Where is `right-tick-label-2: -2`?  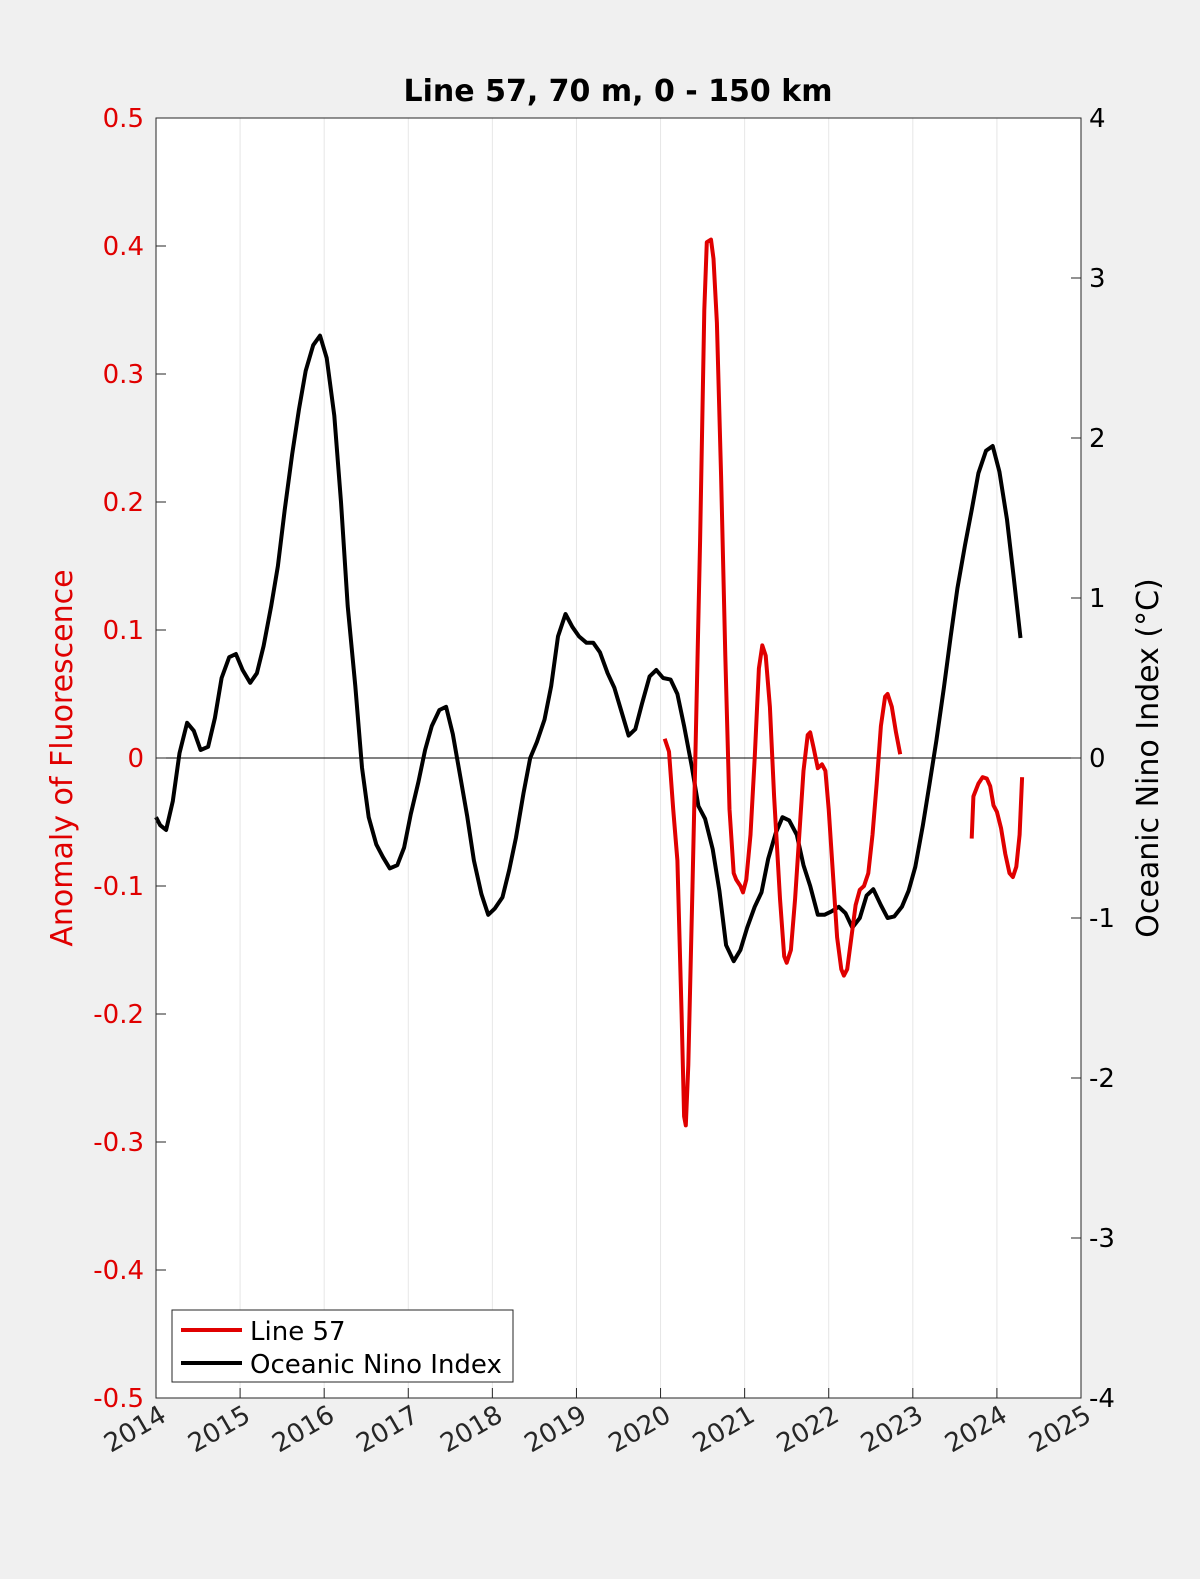 right-tick-label-2: -2 is located at coordinates (1102, 1079).